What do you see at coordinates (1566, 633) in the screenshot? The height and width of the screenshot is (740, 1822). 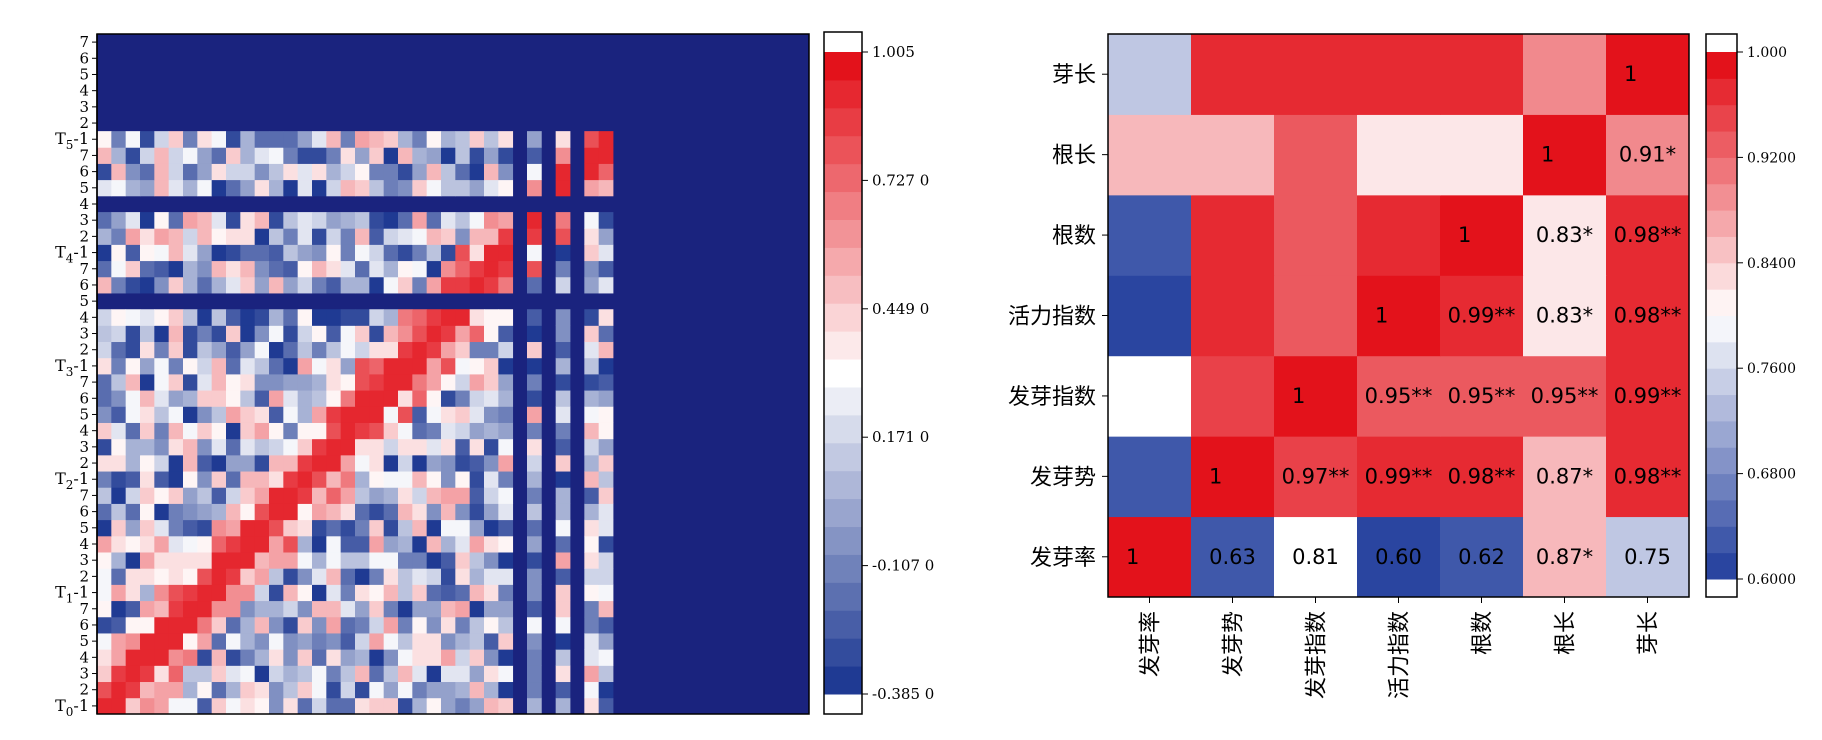 I see `right-x-tick-label: 根长` at bounding box center [1566, 633].